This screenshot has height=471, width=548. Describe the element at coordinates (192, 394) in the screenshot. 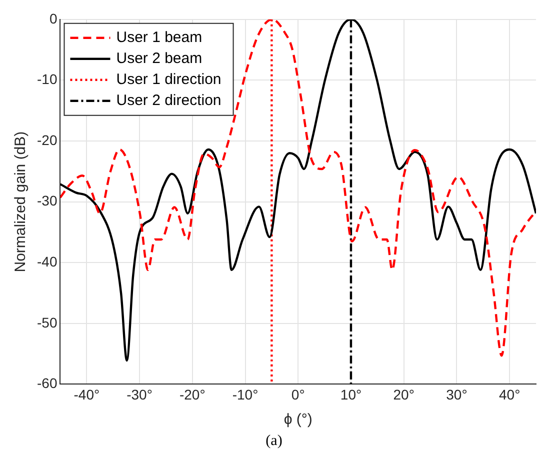

I see `x-tick-label: -20°` at that location.